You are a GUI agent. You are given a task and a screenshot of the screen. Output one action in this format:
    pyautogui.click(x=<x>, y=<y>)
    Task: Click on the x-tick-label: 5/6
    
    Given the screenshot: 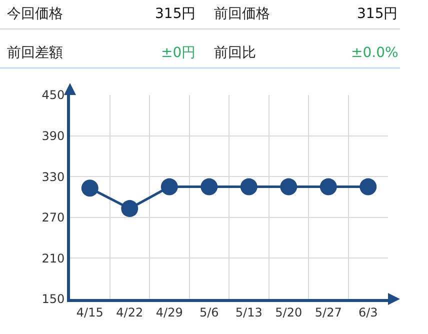 What is the action you would take?
    pyautogui.click(x=209, y=312)
    